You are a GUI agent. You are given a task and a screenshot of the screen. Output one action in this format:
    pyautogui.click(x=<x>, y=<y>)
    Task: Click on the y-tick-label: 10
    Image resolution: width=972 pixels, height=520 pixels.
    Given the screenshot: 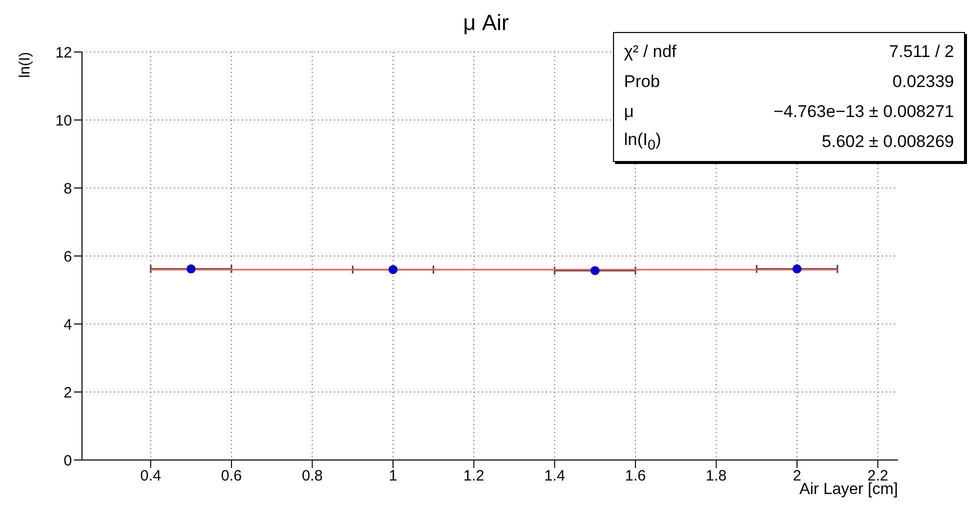 What is the action you would take?
    pyautogui.click(x=63, y=121)
    